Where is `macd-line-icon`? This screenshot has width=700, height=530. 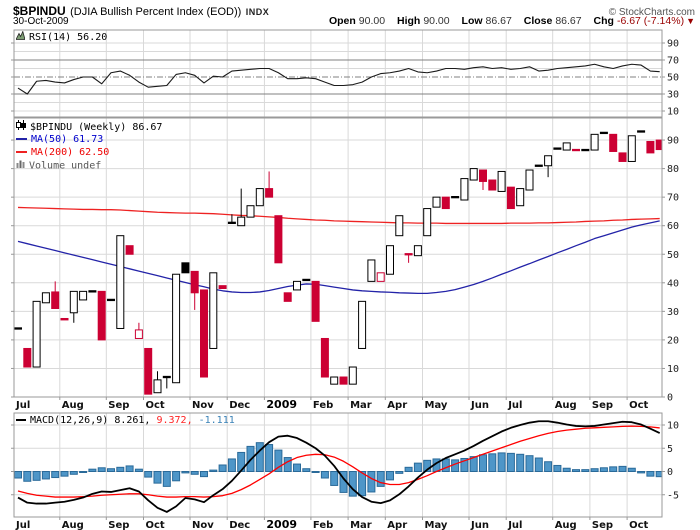
macd-line-icon is located at coordinates (21, 420).